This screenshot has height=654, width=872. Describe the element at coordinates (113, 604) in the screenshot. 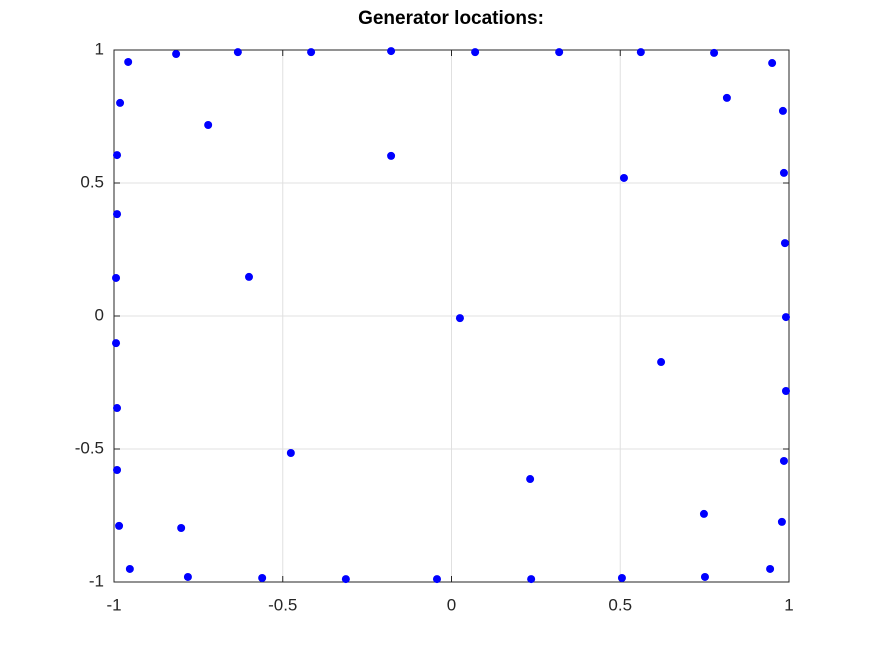

I see `x-tick-label: -1` at that location.